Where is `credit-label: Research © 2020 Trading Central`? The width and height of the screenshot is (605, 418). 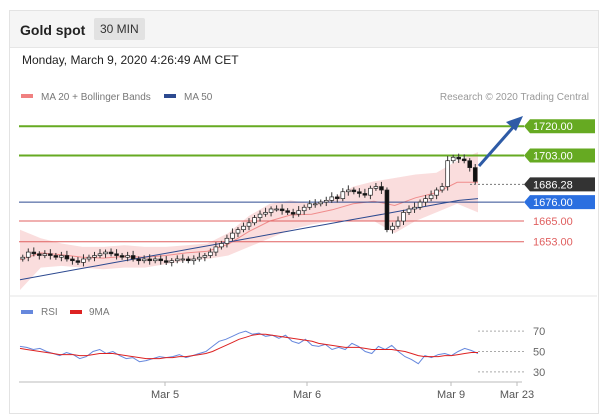 credit-label: Research © 2020 Trading Central is located at coordinates (514, 97).